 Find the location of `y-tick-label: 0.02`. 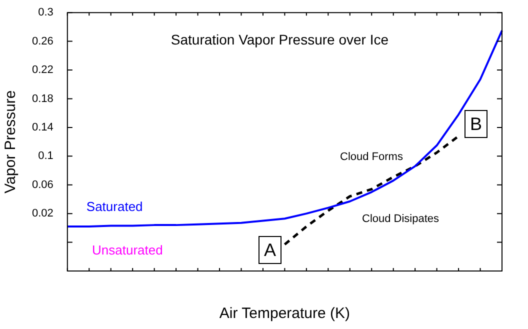

y-tick-label: 0.02 is located at coordinates (43, 214).